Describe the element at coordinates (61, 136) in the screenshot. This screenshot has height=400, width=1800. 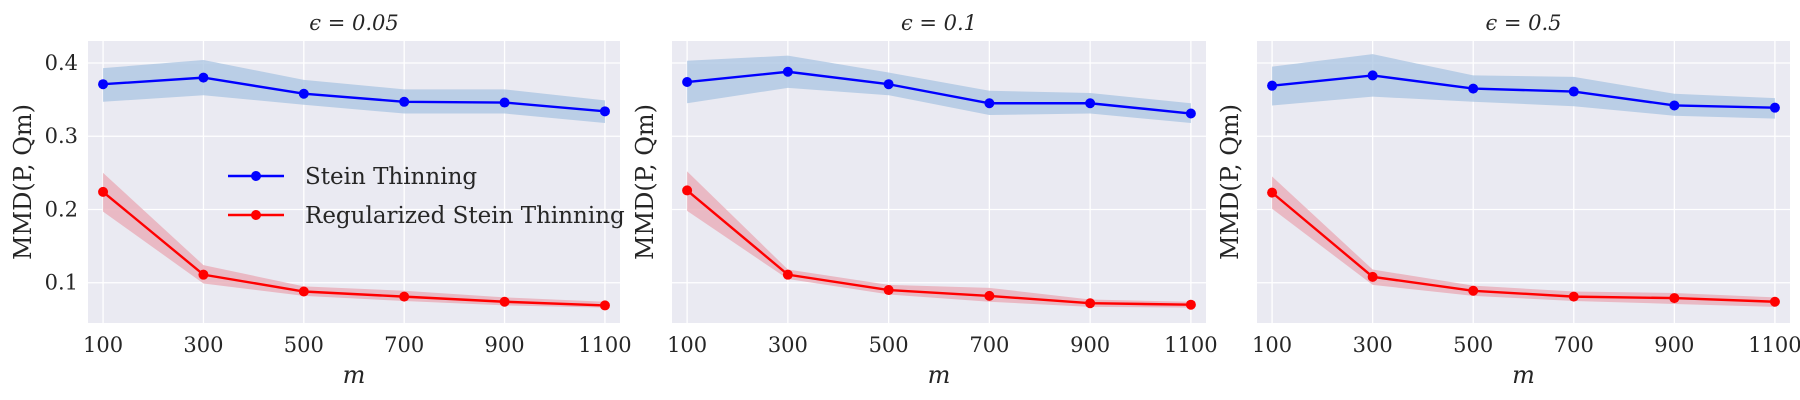
I see `y-tick-label: 0.3` at that location.